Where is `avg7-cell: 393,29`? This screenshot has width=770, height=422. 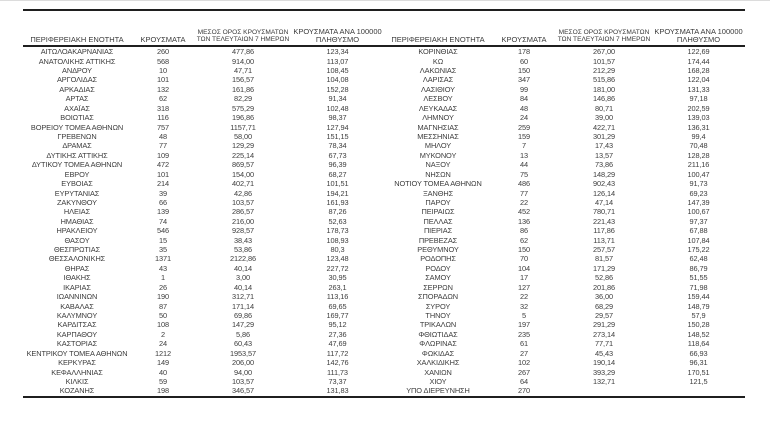
avg7-cell: 393,29 is located at coordinates (603, 372).